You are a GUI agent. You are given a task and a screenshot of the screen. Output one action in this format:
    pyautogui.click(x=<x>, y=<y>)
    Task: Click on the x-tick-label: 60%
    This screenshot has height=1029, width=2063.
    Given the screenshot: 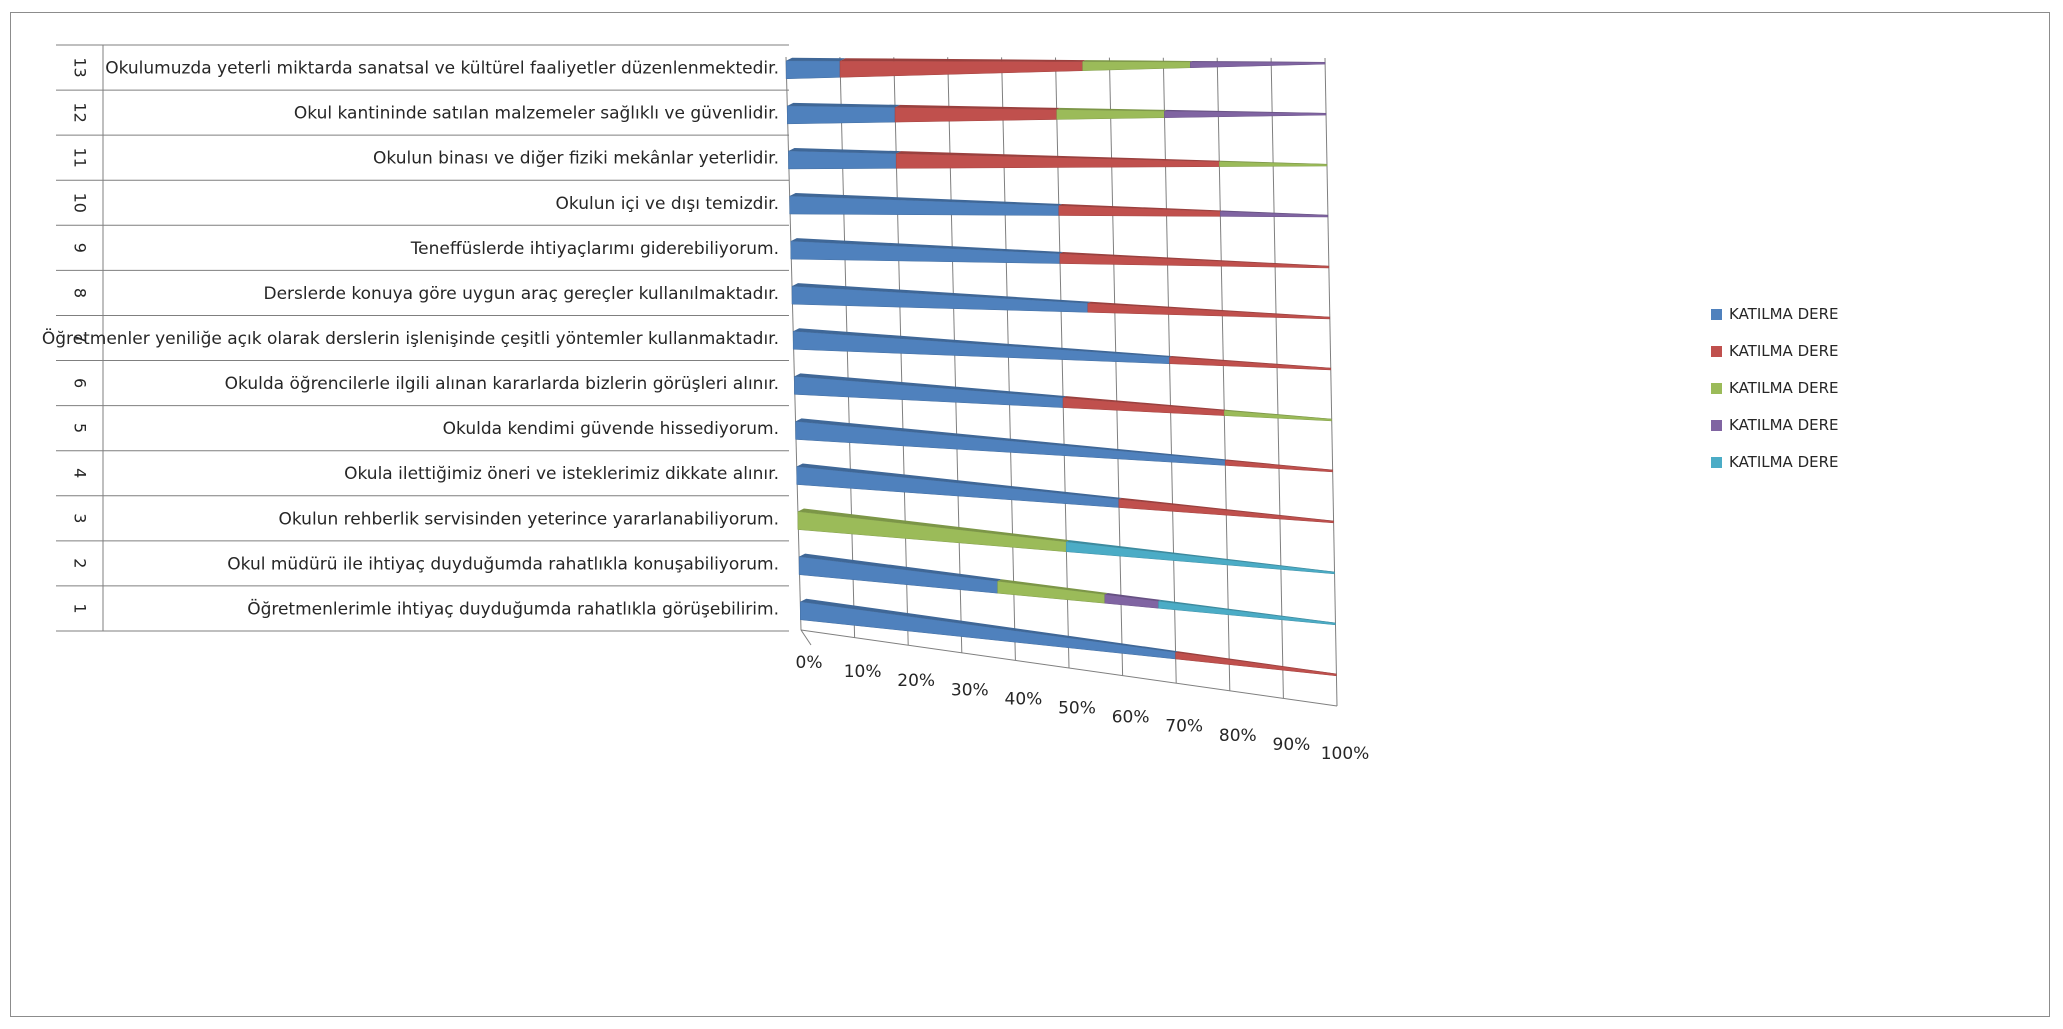 What is the action you would take?
    pyautogui.click(x=1131, y=718)
    